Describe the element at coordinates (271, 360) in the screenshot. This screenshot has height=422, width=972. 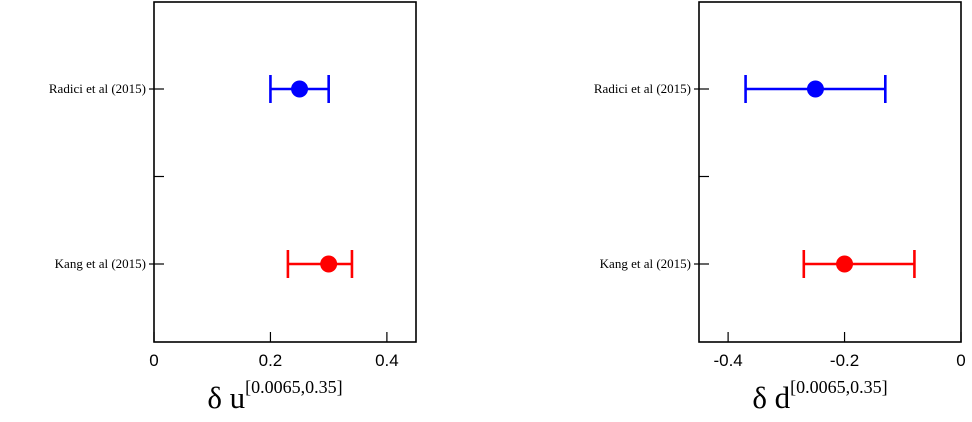
I see `x-tick-label: 0.2` at that location.